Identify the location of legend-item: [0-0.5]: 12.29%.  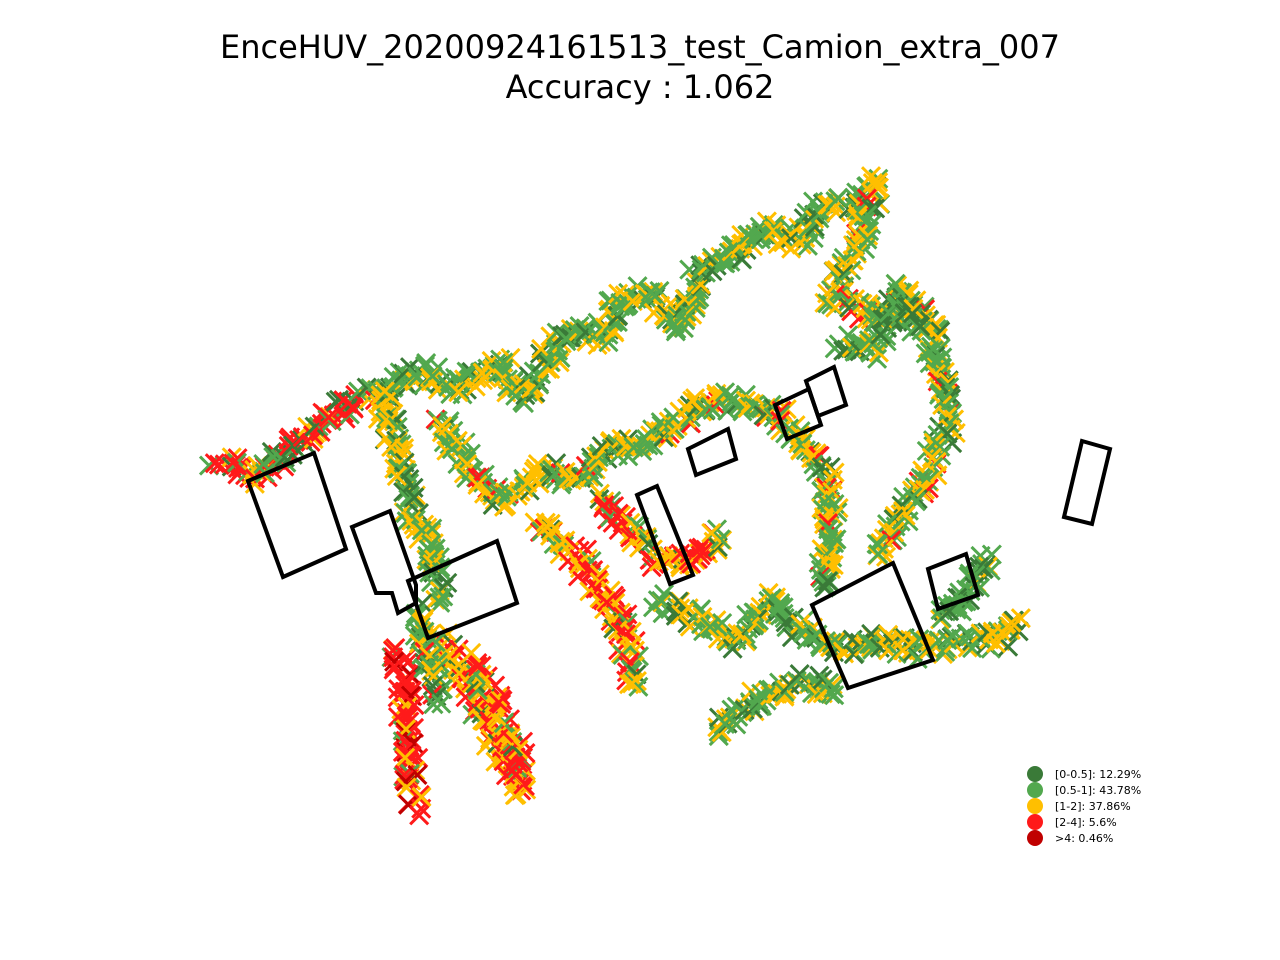
(1105, 774).